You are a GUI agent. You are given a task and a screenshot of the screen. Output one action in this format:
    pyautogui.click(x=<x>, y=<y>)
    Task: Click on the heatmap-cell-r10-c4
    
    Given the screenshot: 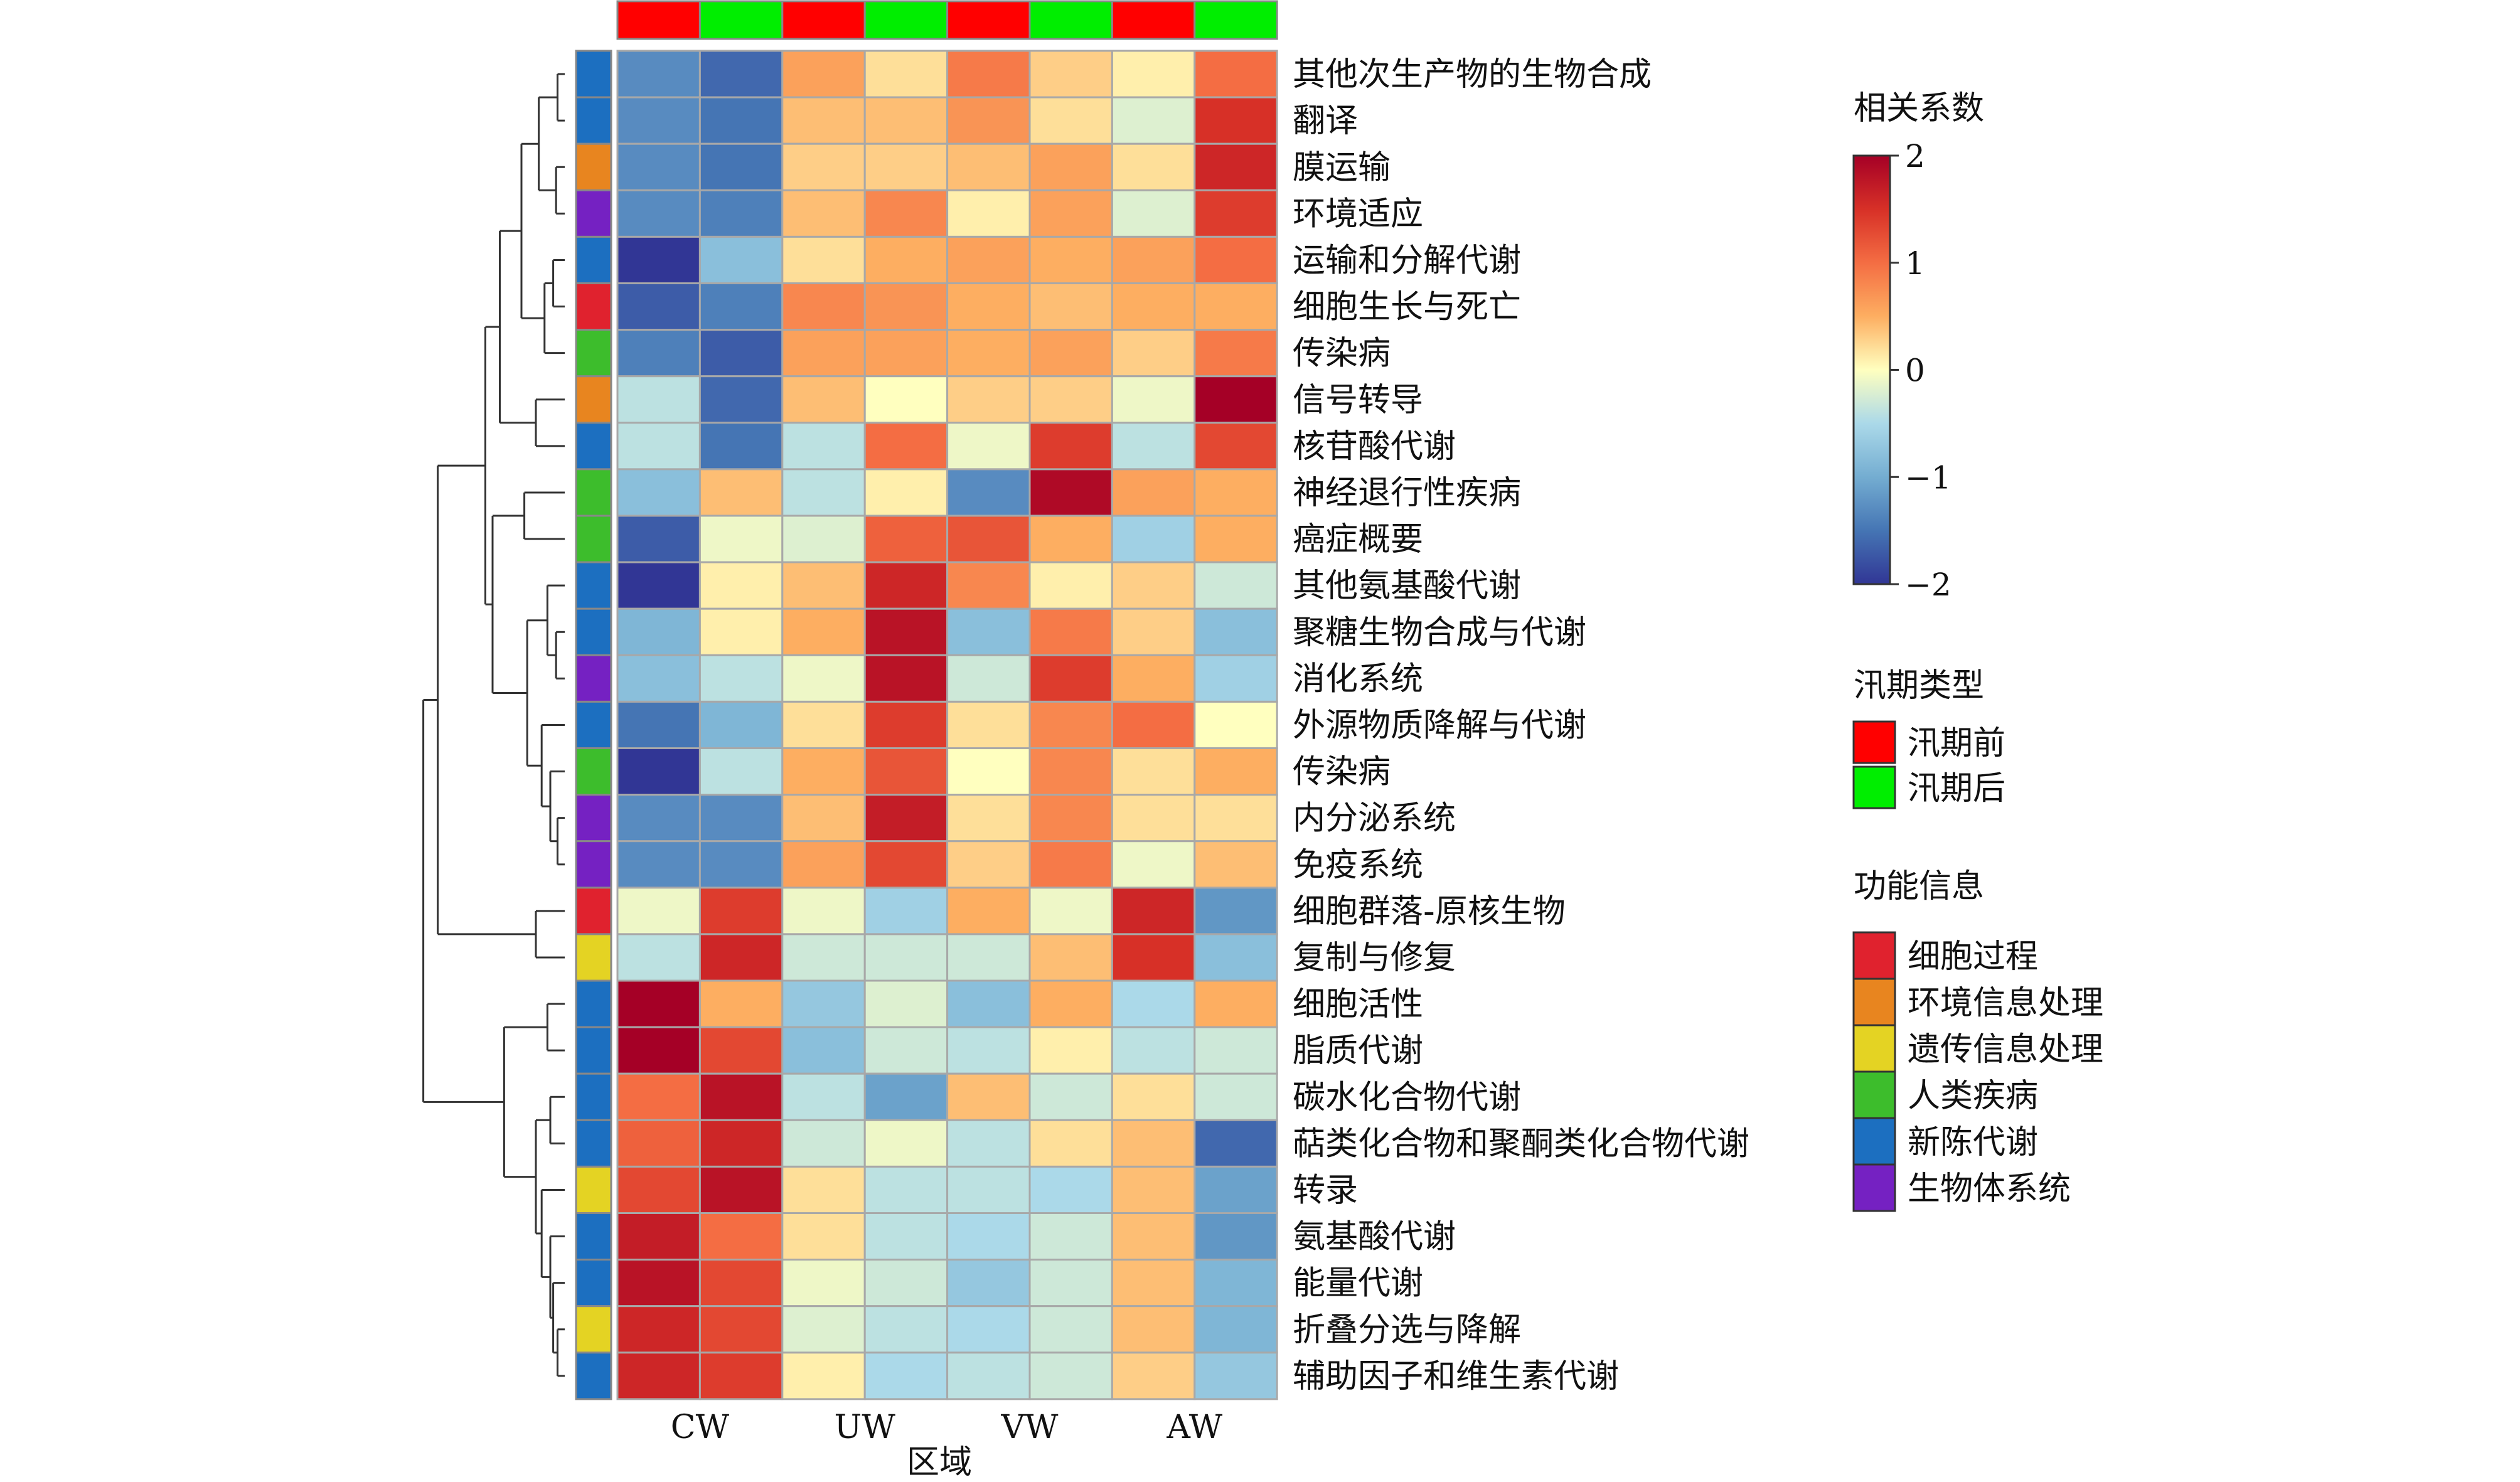 What is the action you would take?
    pyautogui.click(x=906, y=493)
    